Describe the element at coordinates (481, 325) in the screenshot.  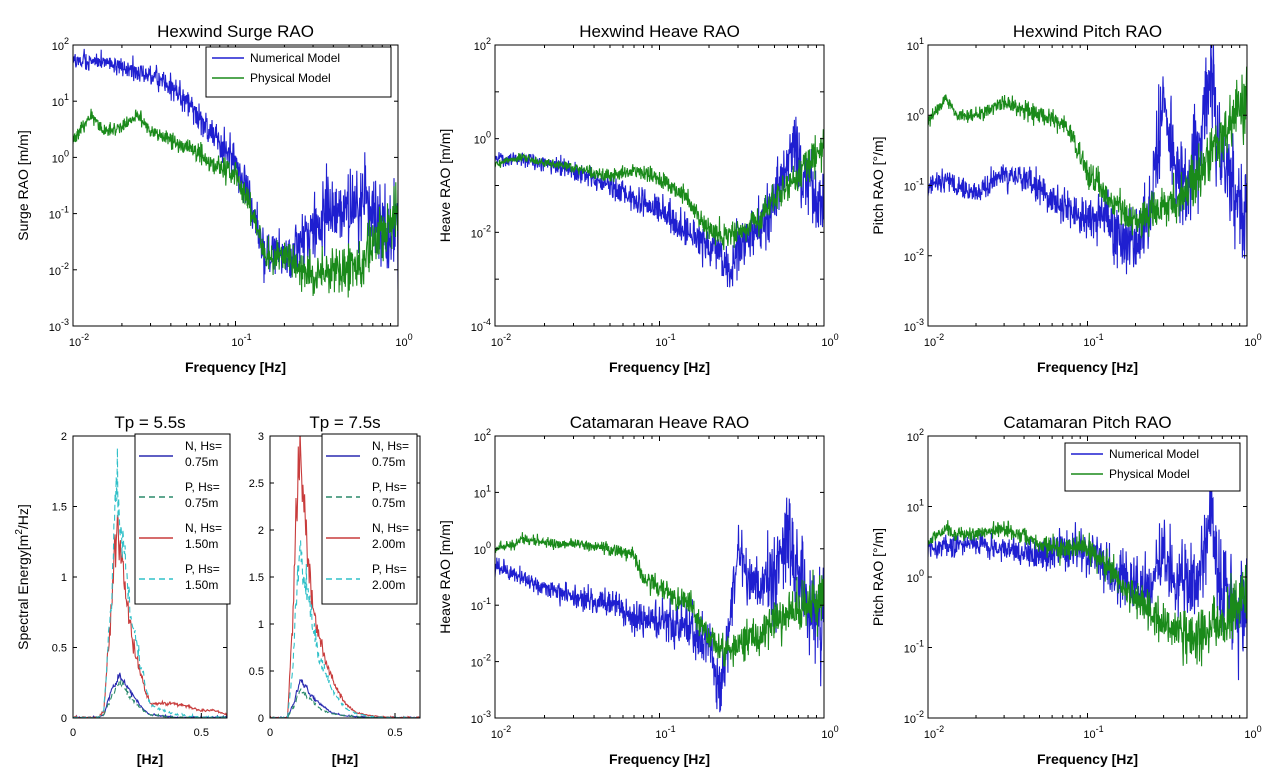
I see `y-tick-label: 10⁻⁴` at that location.